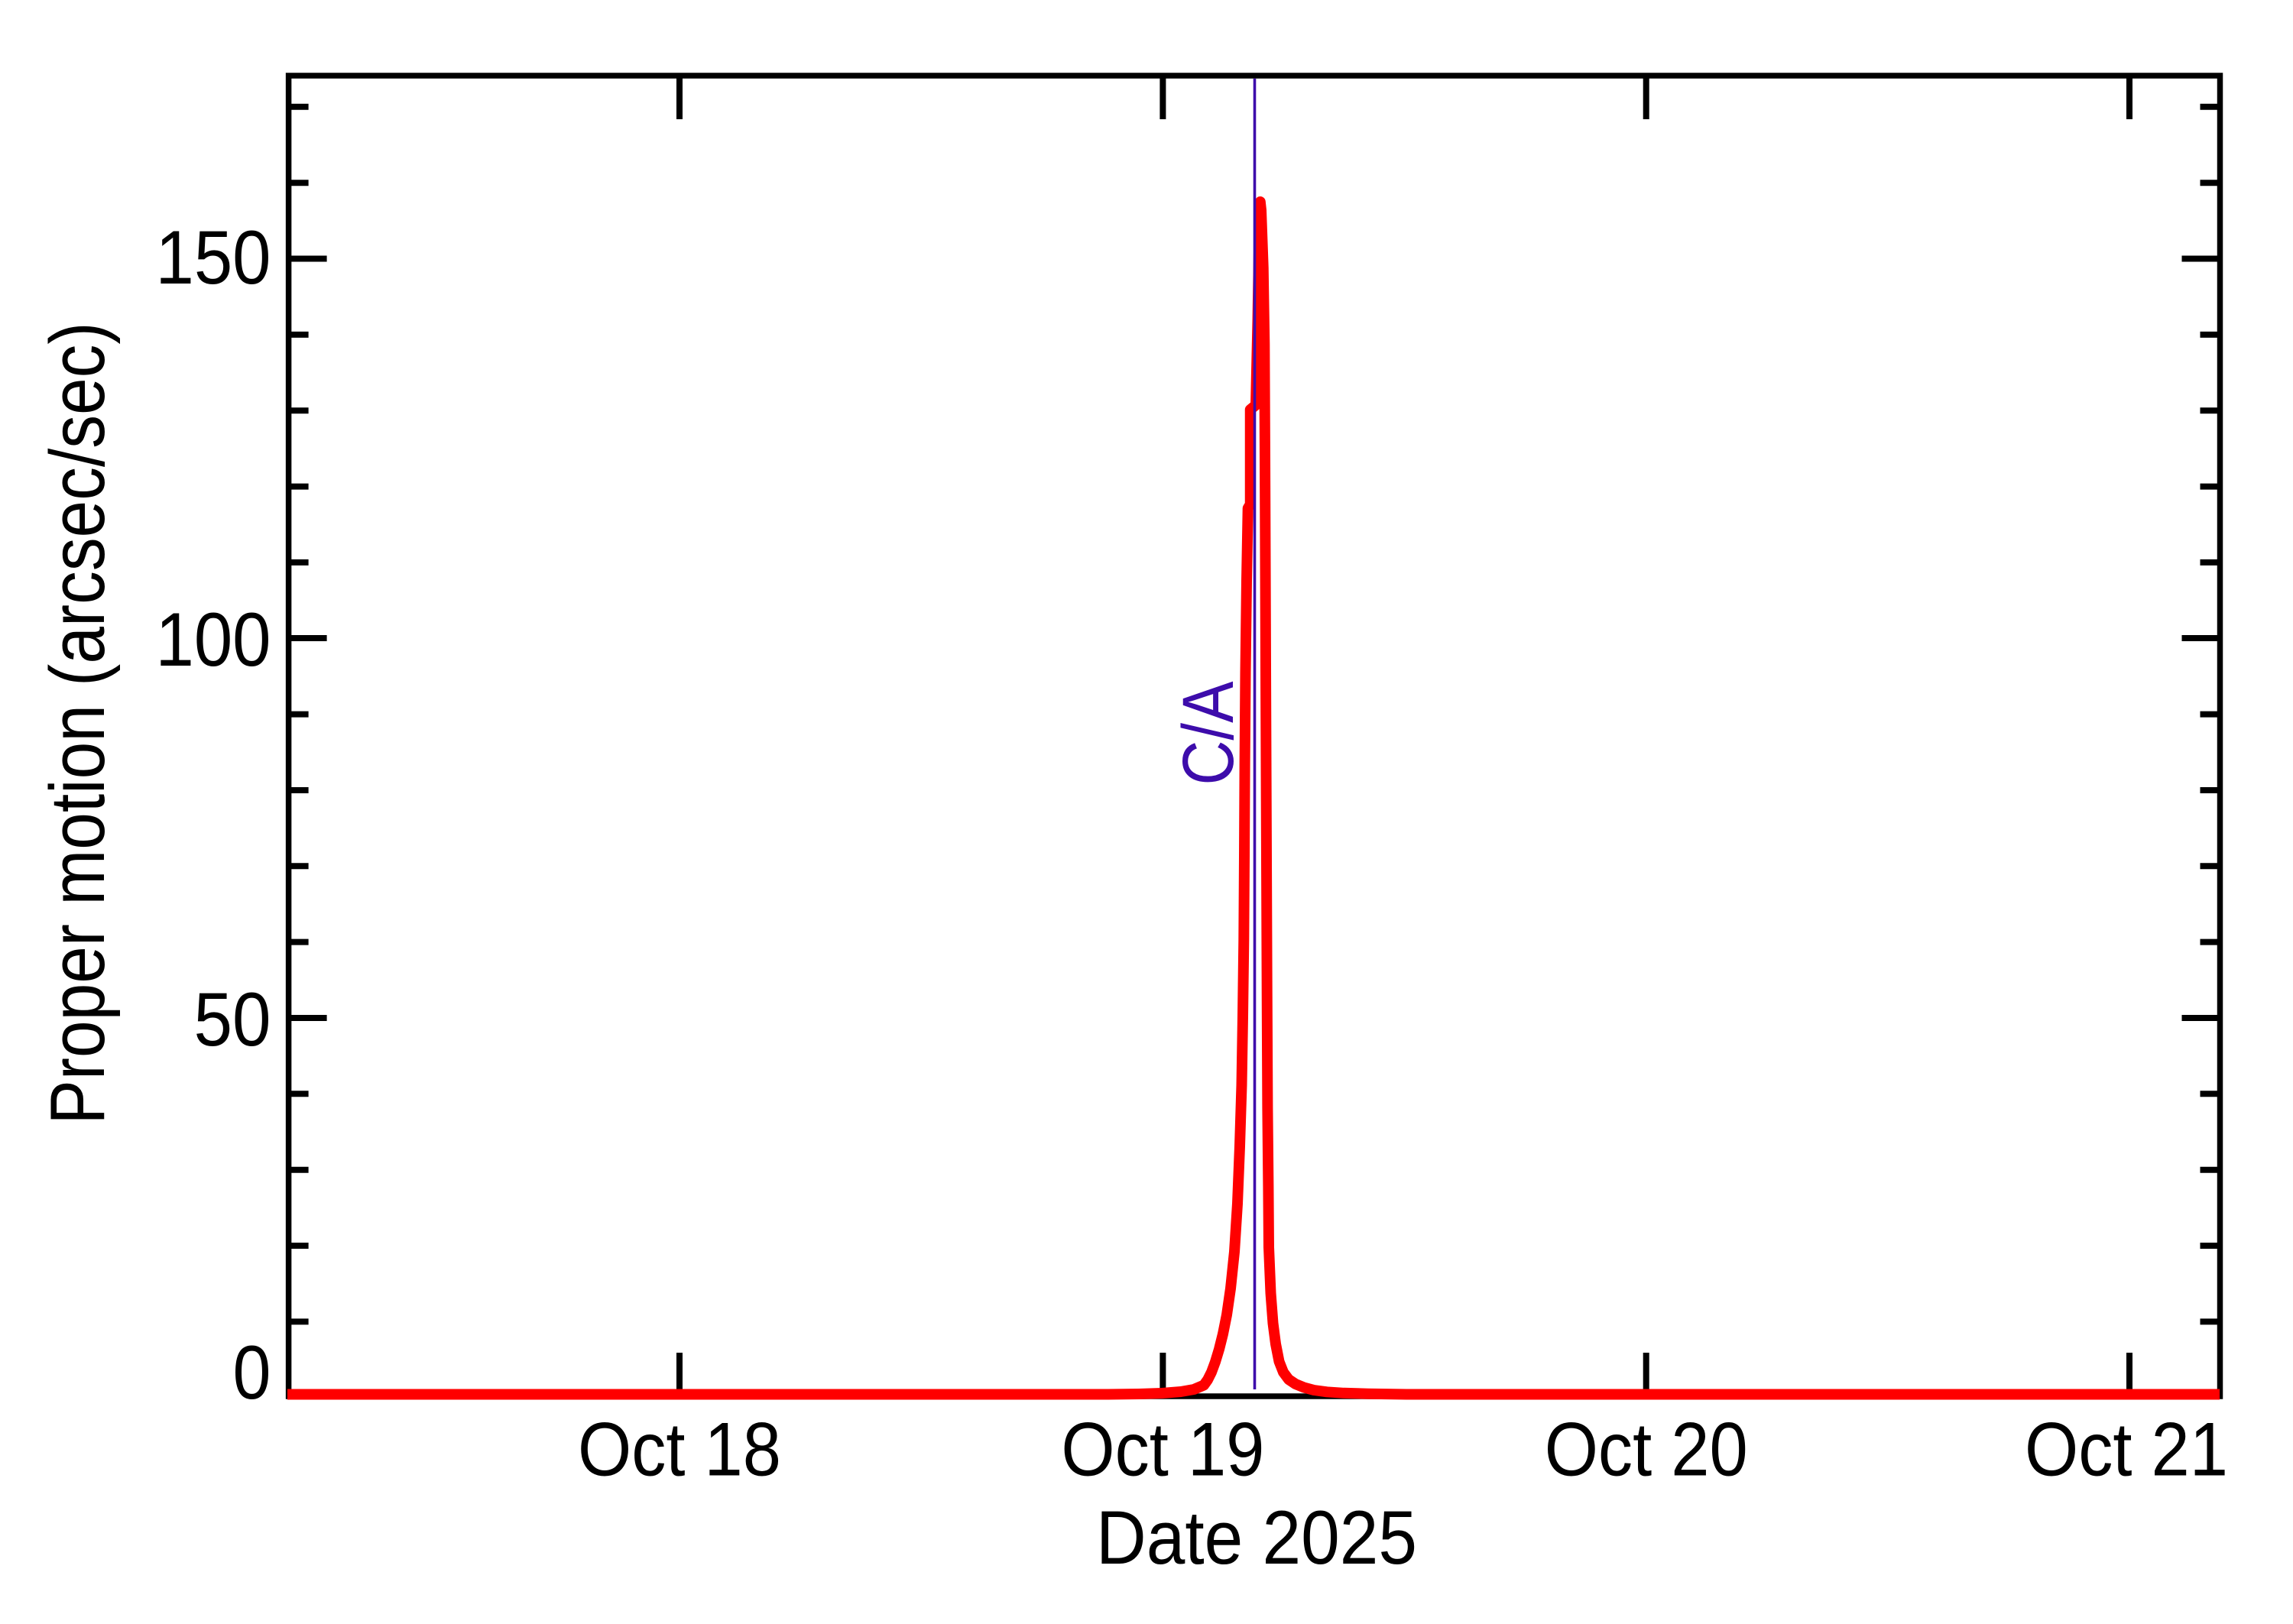 This screenshot has width=2293, height=1624. Describe the element at coordinates (1256, 1538) in the screenshot. I see `svg-text: Date 2025` at that location.